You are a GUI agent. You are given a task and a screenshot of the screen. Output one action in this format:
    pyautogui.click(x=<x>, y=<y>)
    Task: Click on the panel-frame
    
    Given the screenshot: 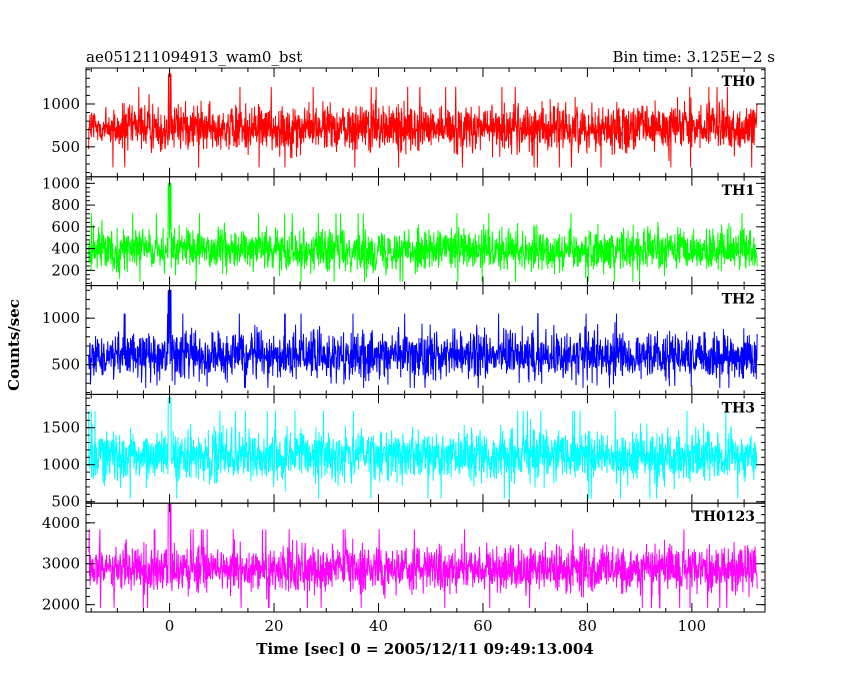 What is the action you would take?
    pyautogui.click(x=425, y=557)
    